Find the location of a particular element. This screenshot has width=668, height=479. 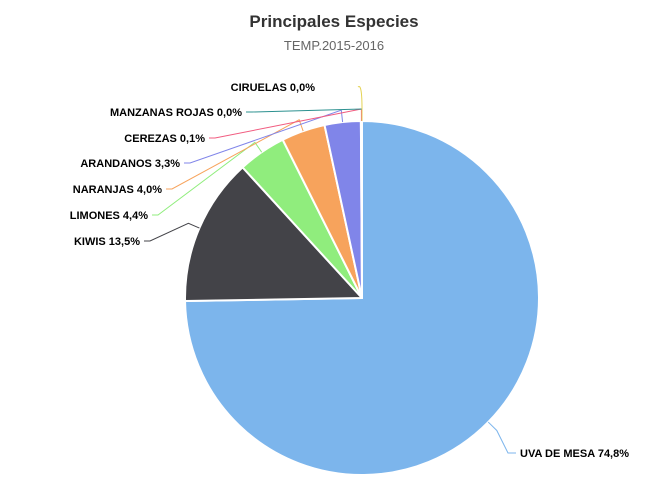

label-naranjas: NARANJAS 4,0% is located at coordinates (117, 190).